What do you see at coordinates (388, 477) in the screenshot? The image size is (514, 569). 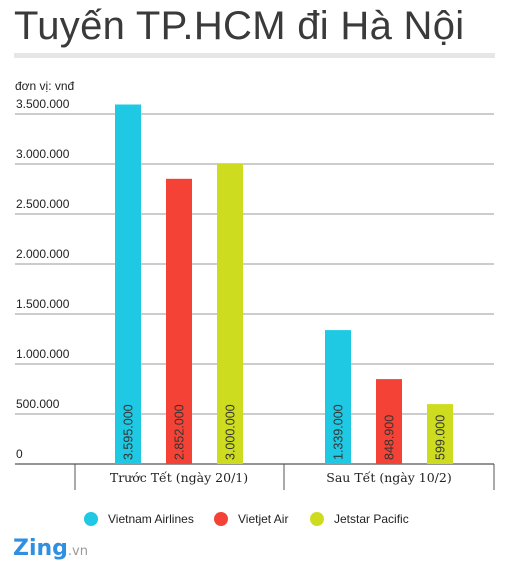 I see `x-tick-label: Sau Tết (ngày 10/2)` at bounding box center [388, 477].